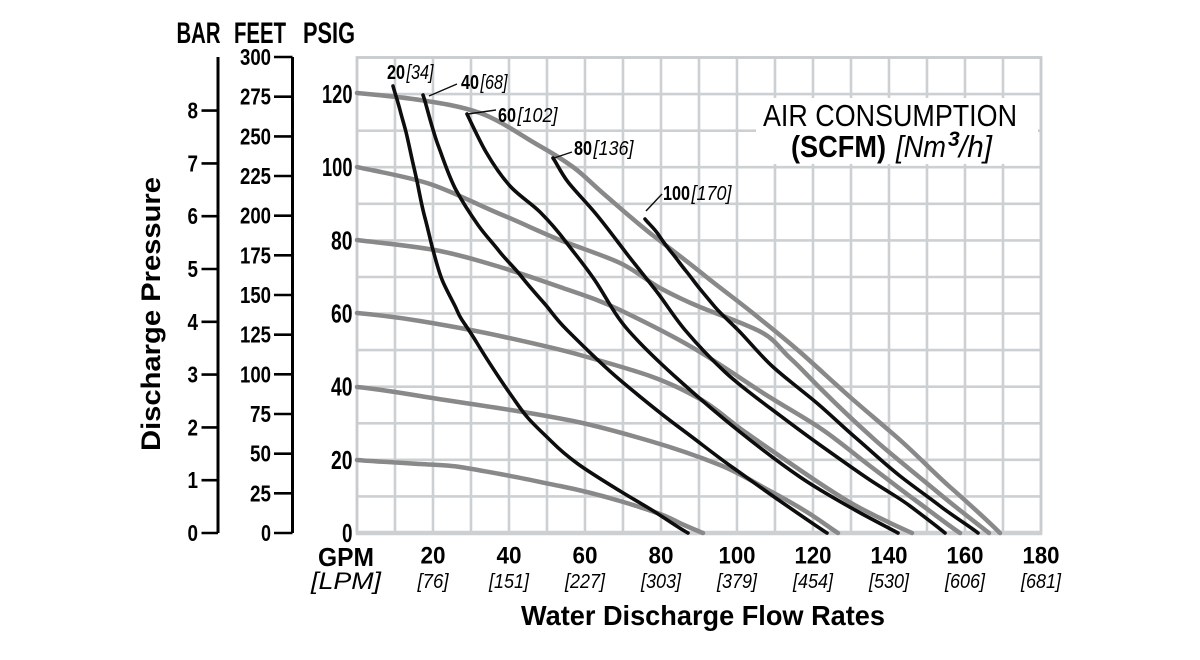 The width and height of the screenshot is (1200, 660). Describe the element at coordinates (255, 255) in the screenshot. I see `svg-text: 175` at that location.